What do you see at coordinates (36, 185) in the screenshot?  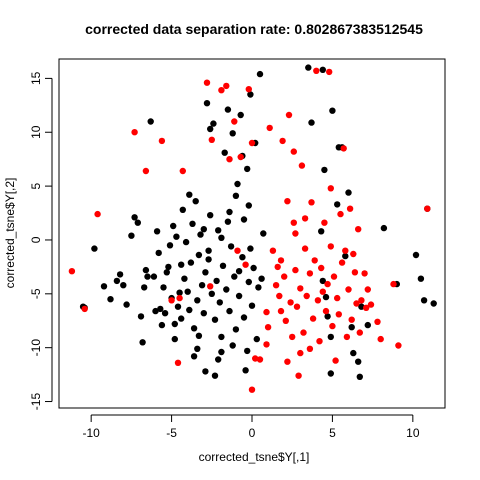 I see `y-tick-label: 5` at bounding box center [36, 185].